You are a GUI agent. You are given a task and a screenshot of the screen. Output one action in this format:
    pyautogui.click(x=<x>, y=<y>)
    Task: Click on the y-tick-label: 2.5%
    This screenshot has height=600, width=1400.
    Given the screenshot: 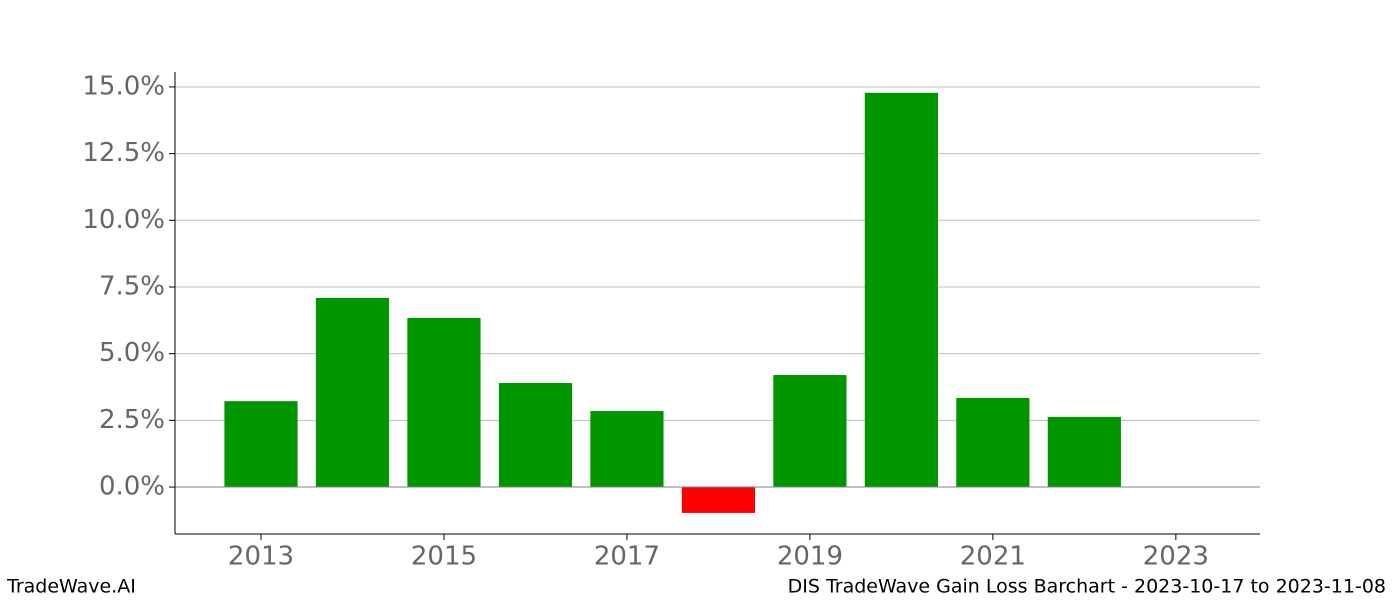 What is the action you would take?
    pyautogui.click(x=132, y=420)
    